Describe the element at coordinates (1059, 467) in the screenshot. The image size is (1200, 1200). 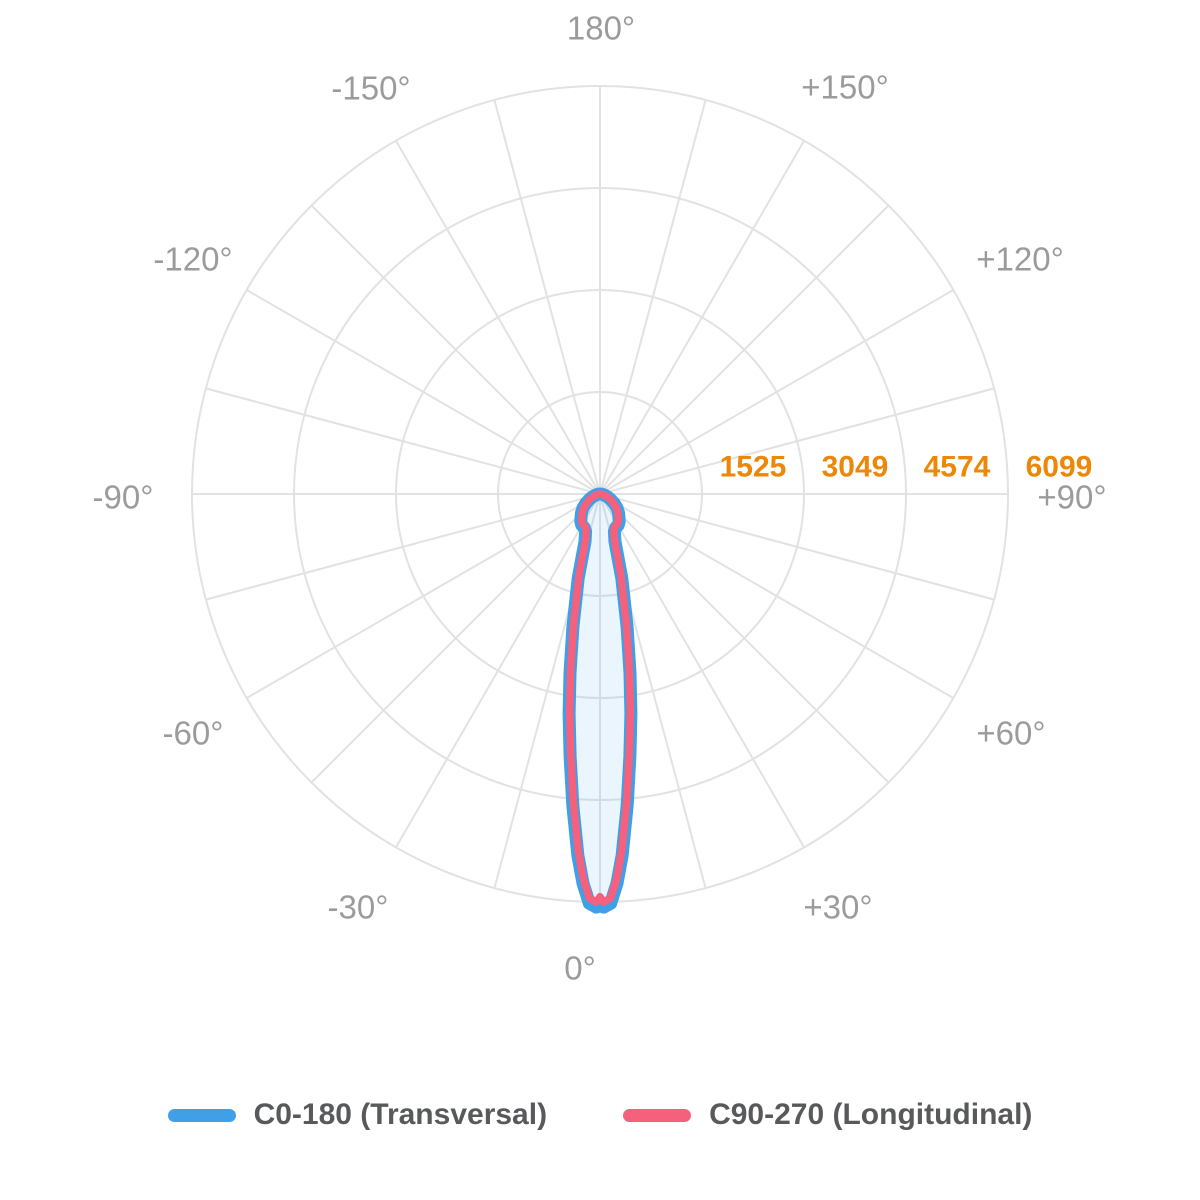
I see `ring-value-label: 6099` at that location.